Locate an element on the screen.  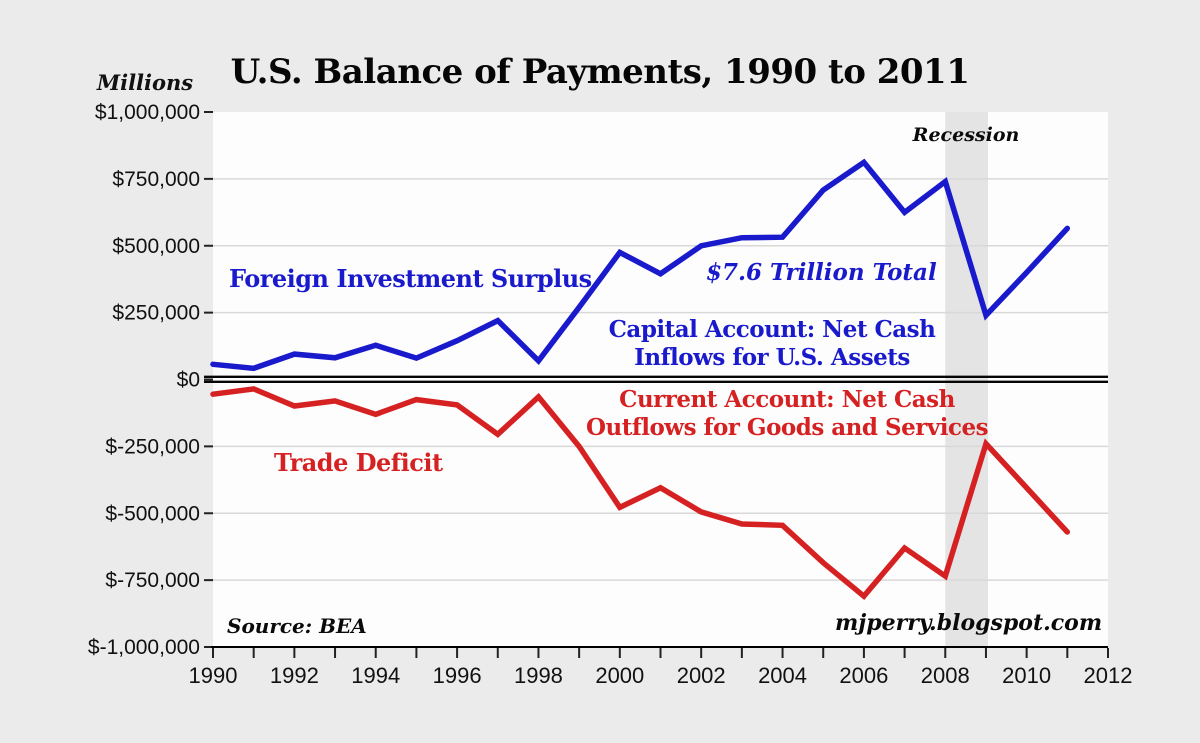
watermark: mjperry.blogspot.com is located at coordinates (969, 623).